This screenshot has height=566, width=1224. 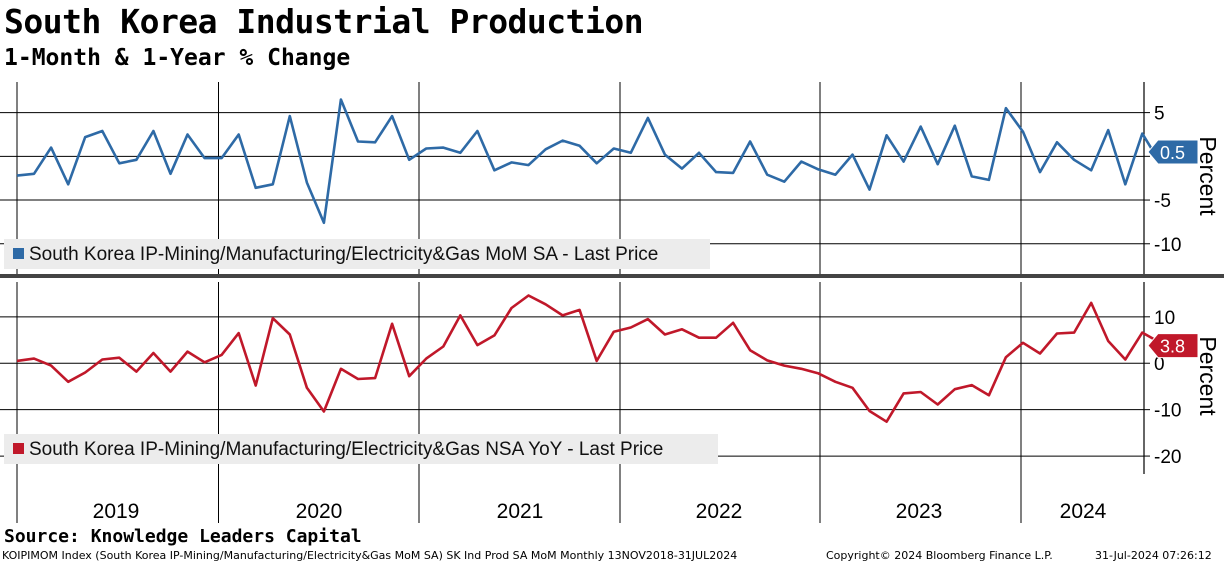 What do you see at coordinates (324, 21) in the screenshot?
I see `chart-title: South Korea Industrial Production` at bounding box center [324, 21].